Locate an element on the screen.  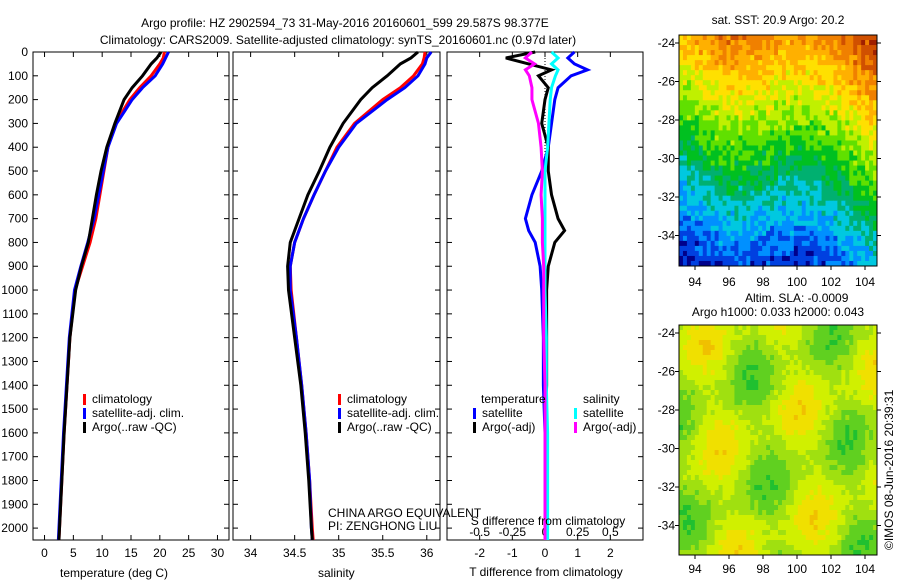
legend-swatch is located at coordinates (339, 399).